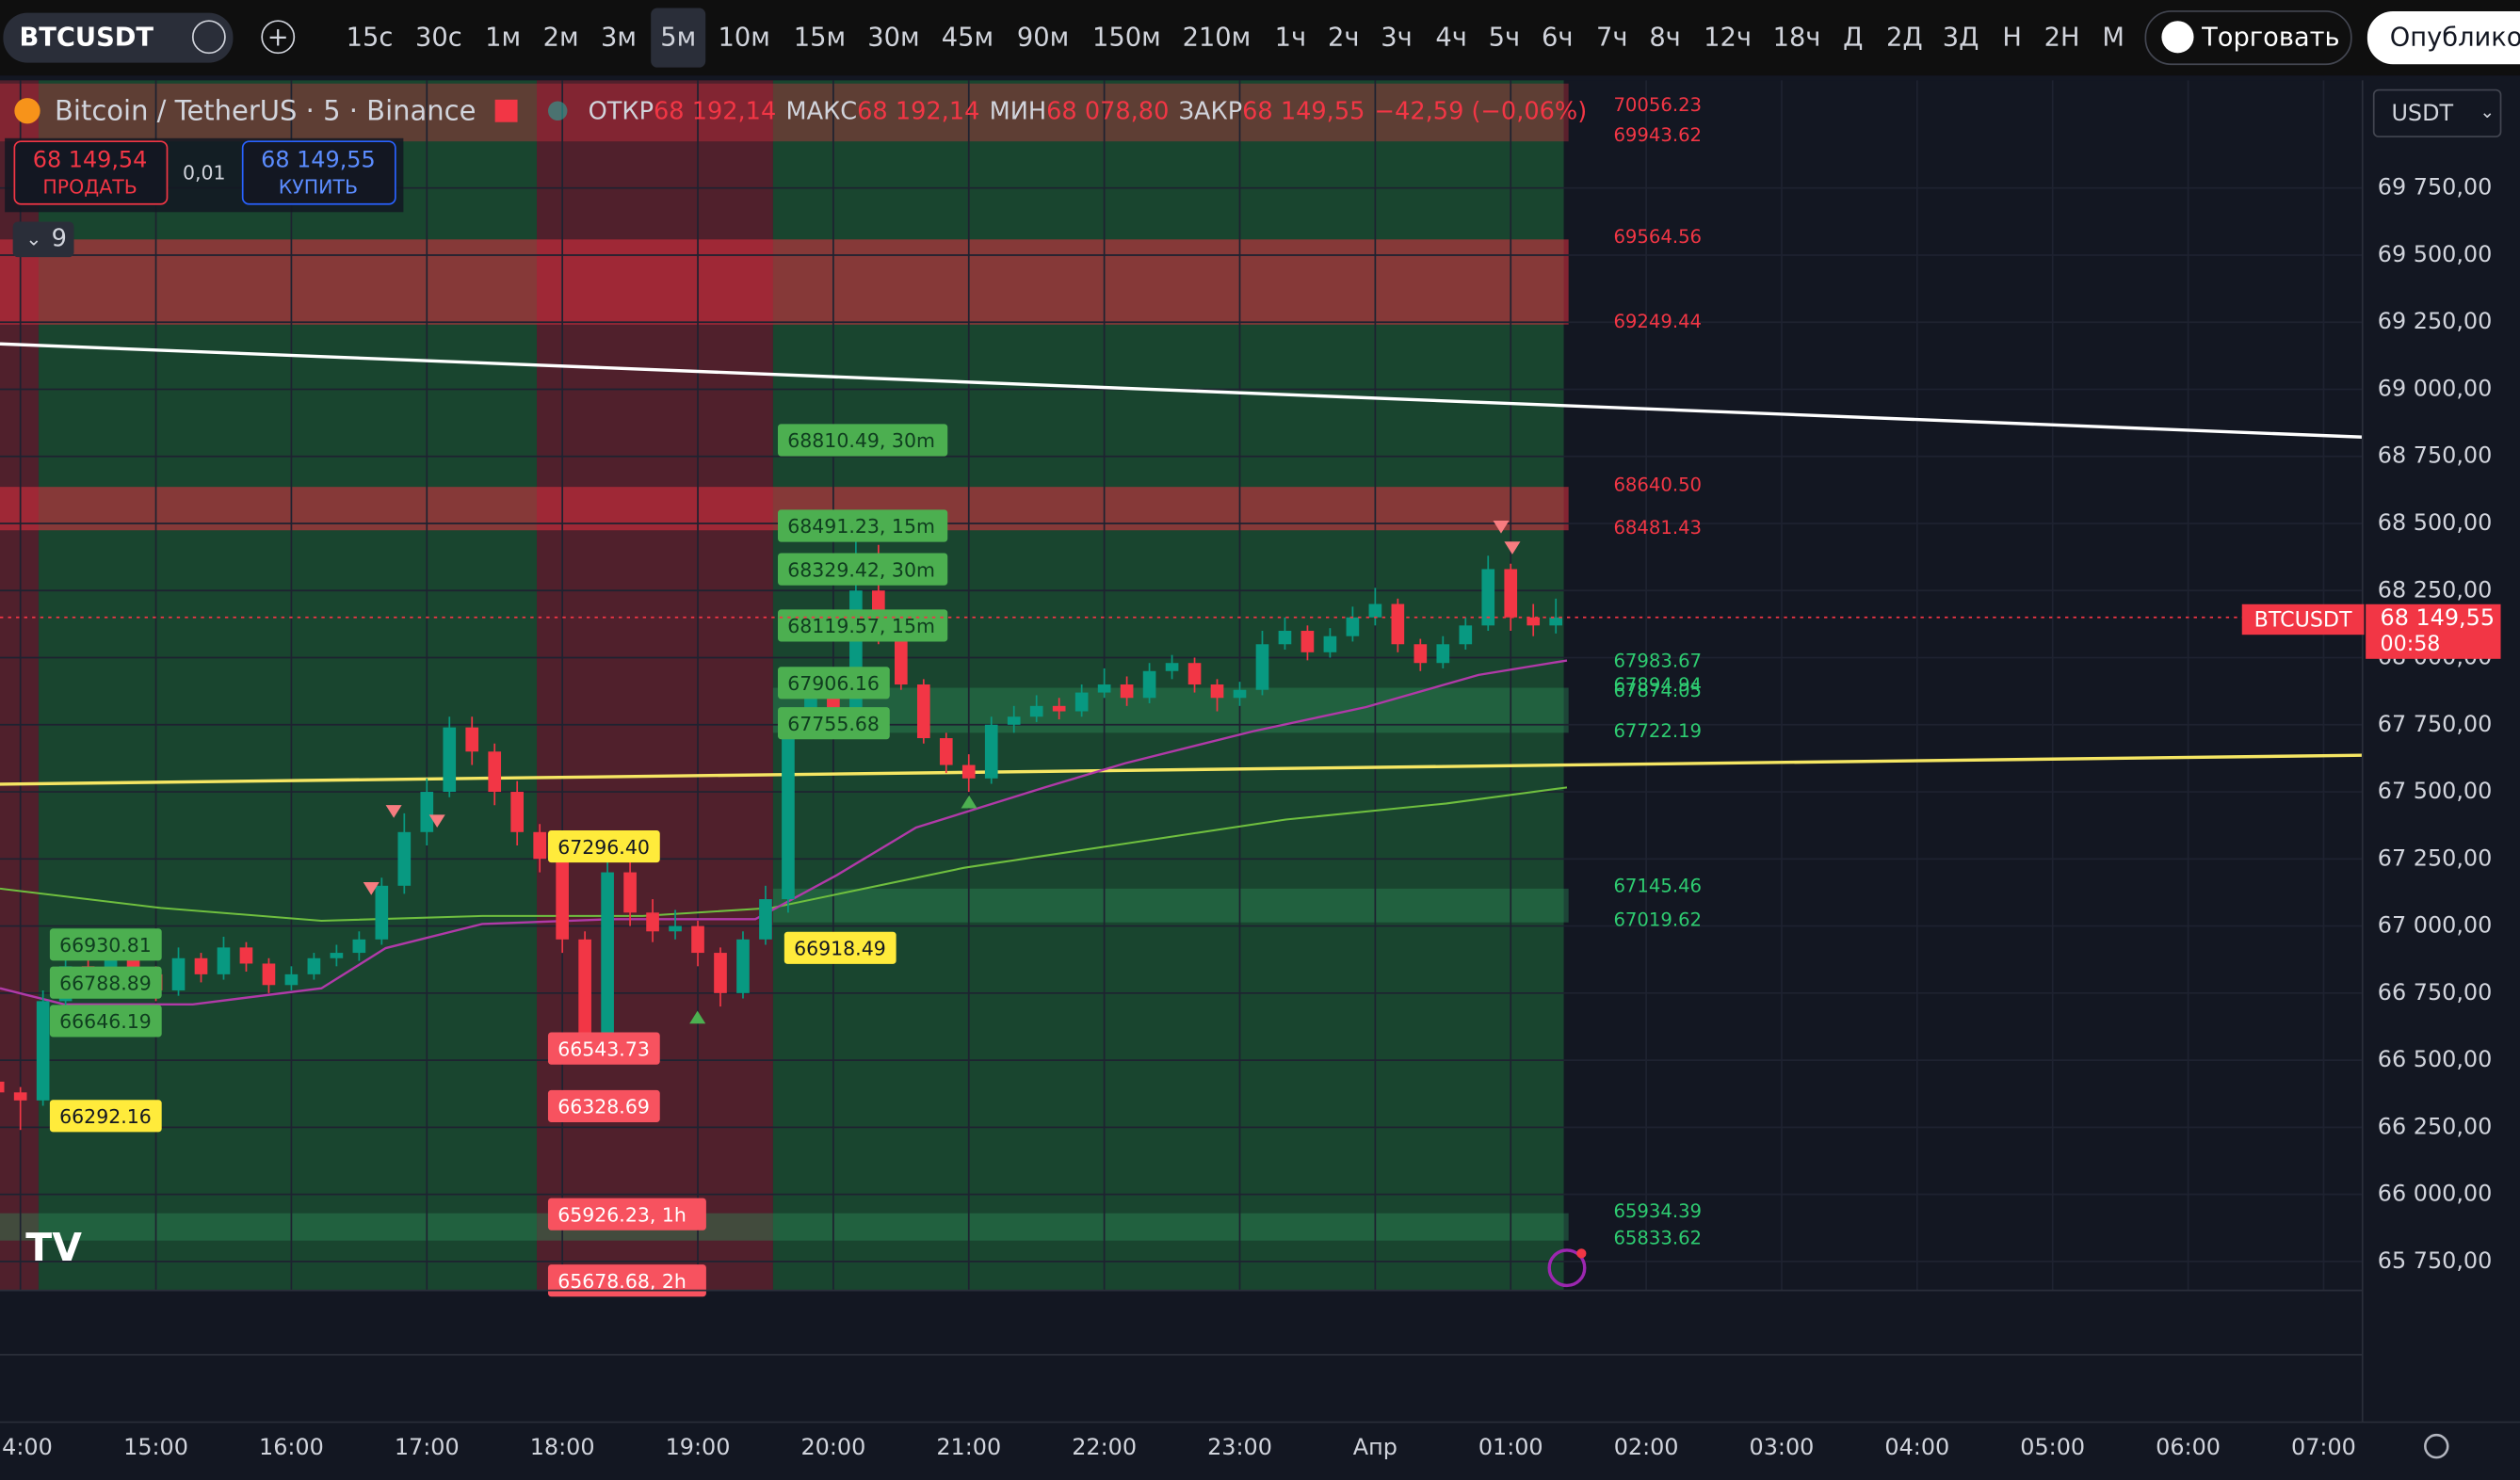 The image size is (2520, 1480). Describe the element at coordinates (506, 110) in the screenshot. I see `flag` at that location.